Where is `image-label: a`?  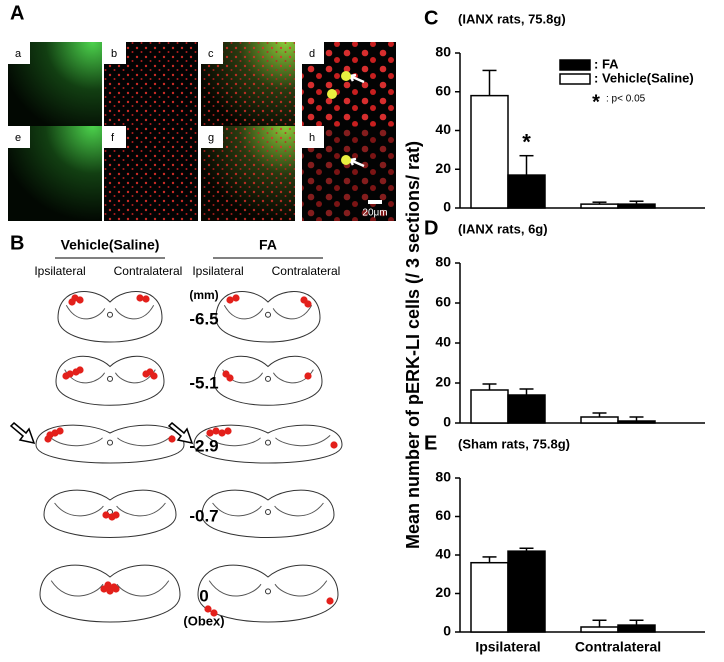 image-label: a is located at coordinates (18, 54).